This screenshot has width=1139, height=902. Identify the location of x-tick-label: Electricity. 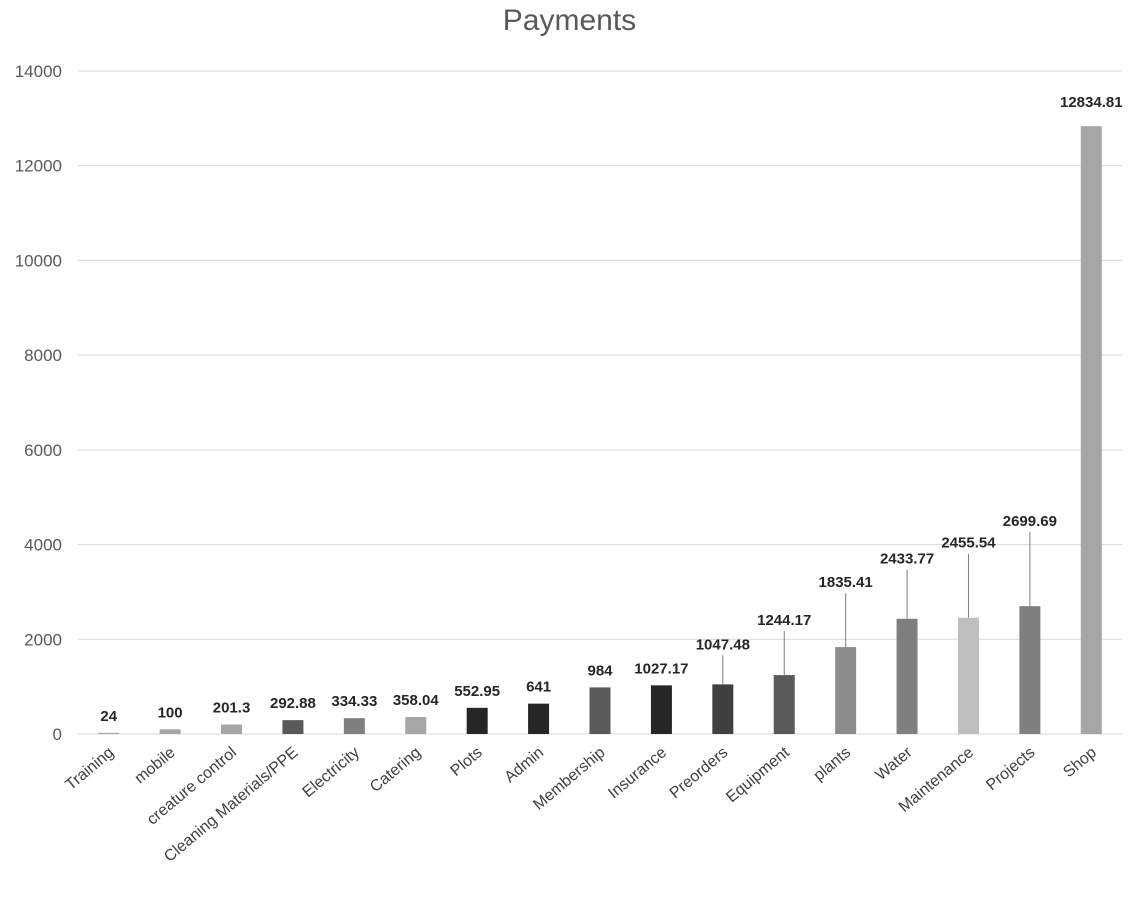
(331, 772).